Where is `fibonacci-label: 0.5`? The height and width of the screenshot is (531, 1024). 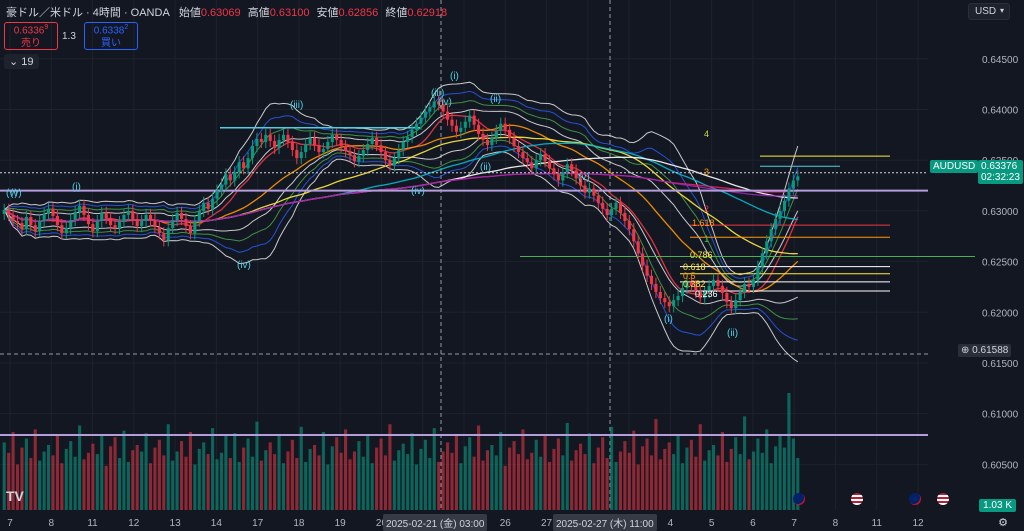 fibonacci-label: 0.5 is located at coordinates (689, 276).